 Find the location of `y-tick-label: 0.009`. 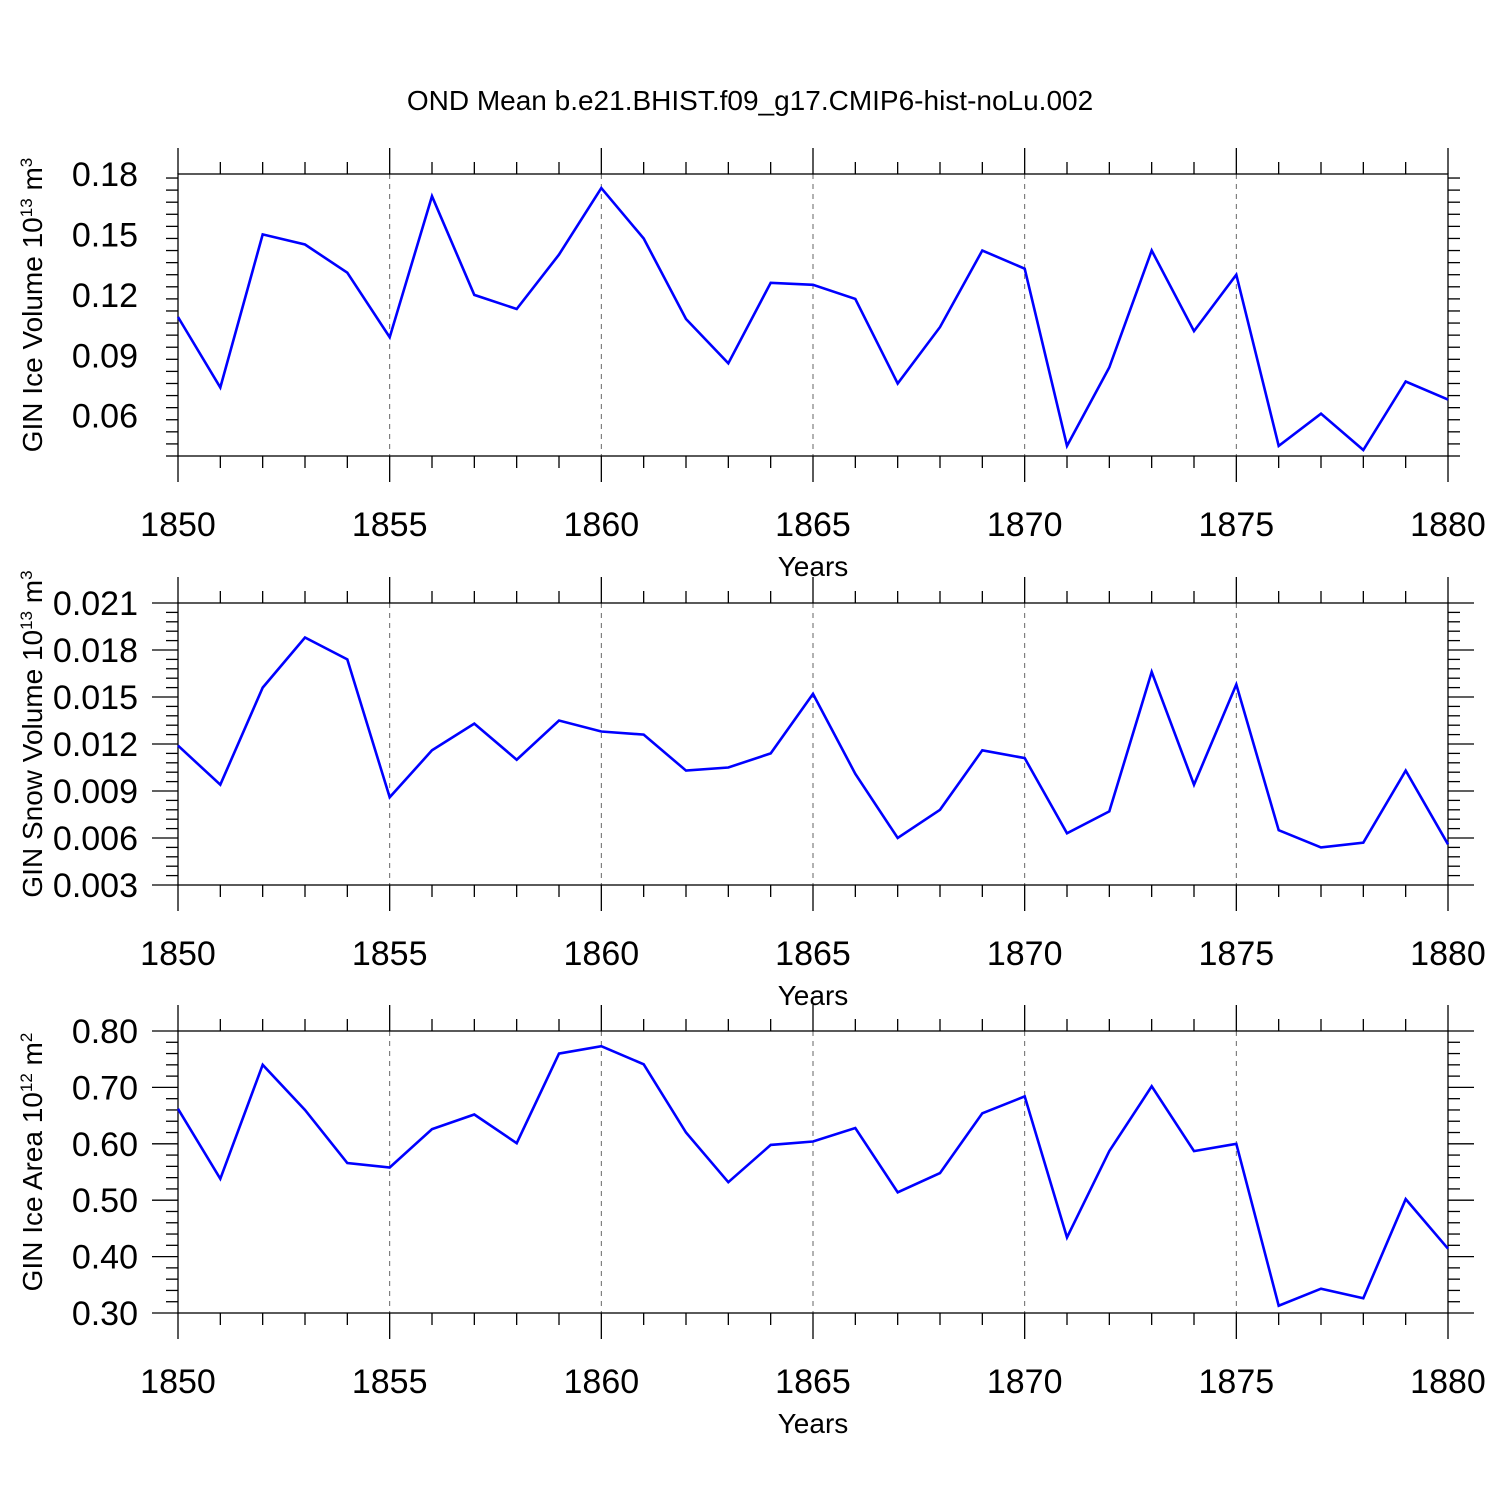

y-tick-label: 0.009 is located at coordinates (95, 792).